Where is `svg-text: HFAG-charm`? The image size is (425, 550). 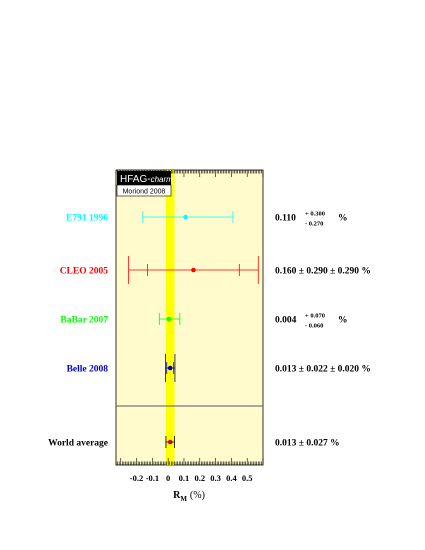 svg-text: HFAG-charm is located at coordinates (146, 179).